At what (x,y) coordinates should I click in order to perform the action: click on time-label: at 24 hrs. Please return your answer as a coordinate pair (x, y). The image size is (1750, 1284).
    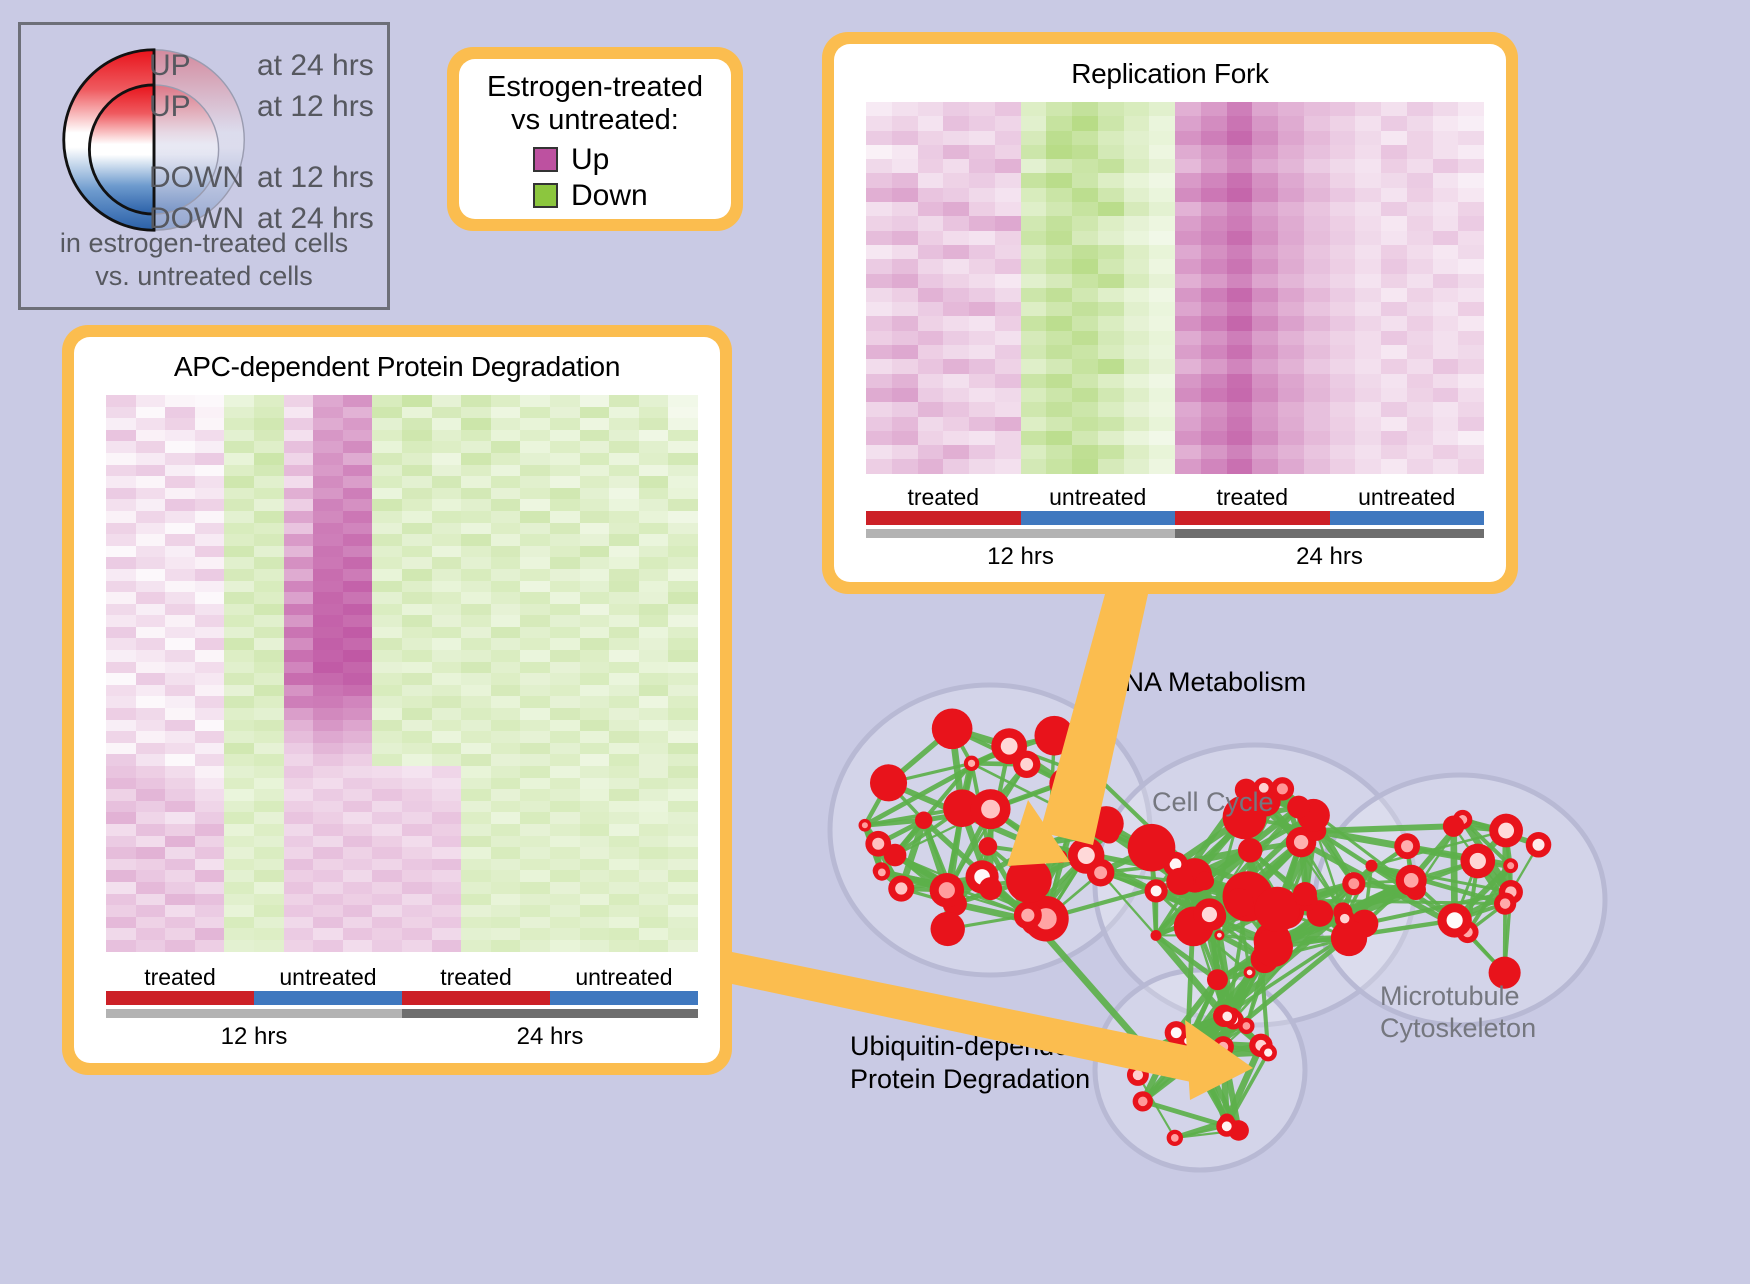
    Looking at the image, I should click on (315, 66).